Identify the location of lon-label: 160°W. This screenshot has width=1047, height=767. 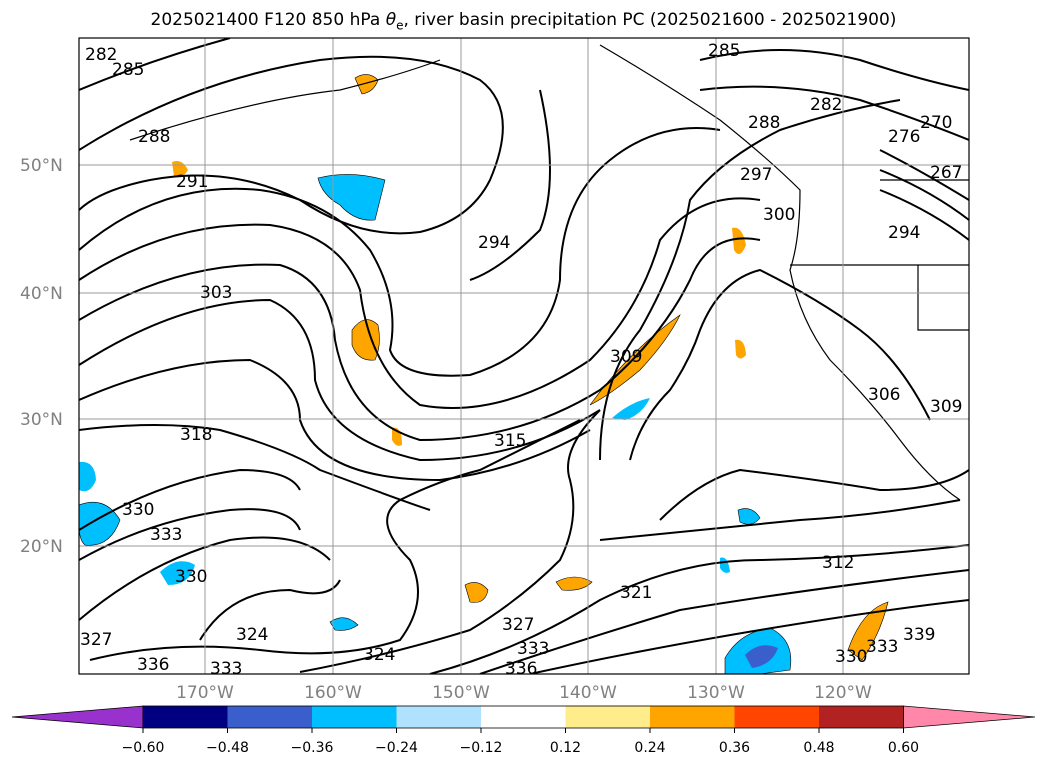
(333, 693).